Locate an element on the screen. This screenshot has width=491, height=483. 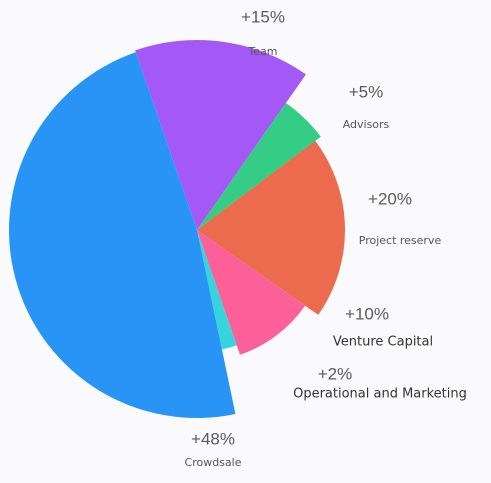
value-label: +2% is located at coordinates (335, 373).